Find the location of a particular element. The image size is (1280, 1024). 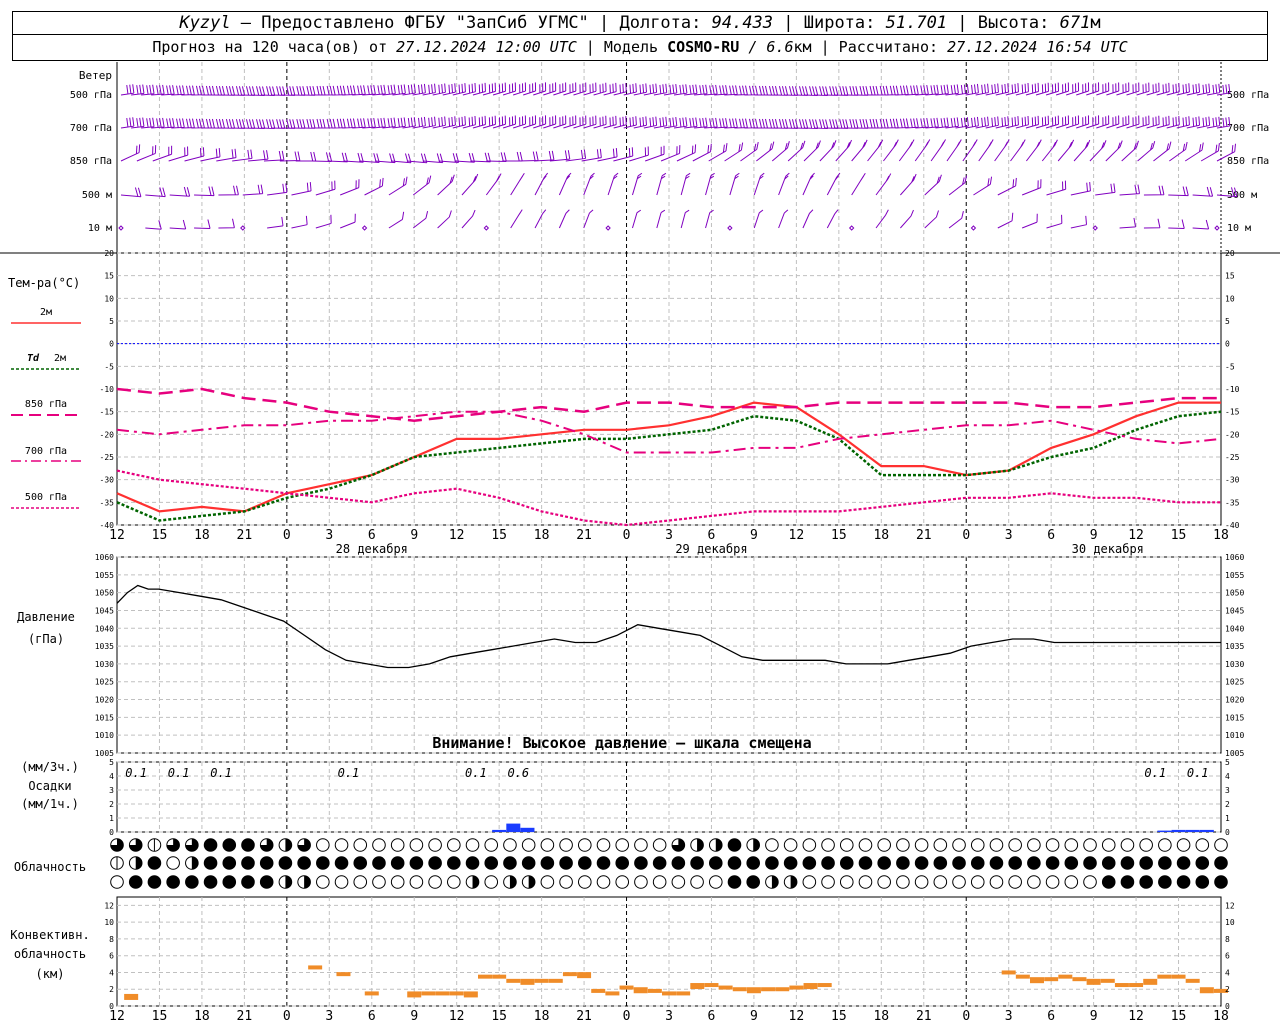

legend-td-label: Td is located at coordinates (33, 358).